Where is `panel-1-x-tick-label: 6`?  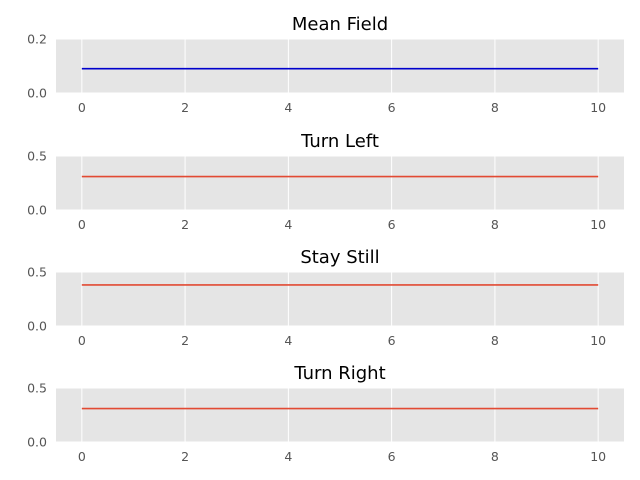
panel-1-x-tick-label: 6 is located at coordinates (392, 107).